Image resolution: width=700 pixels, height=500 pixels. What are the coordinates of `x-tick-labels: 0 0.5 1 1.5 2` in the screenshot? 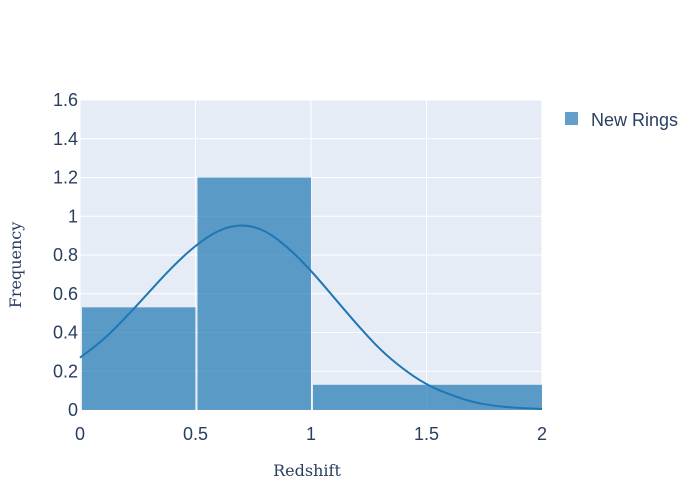 It's located at (311, 434).